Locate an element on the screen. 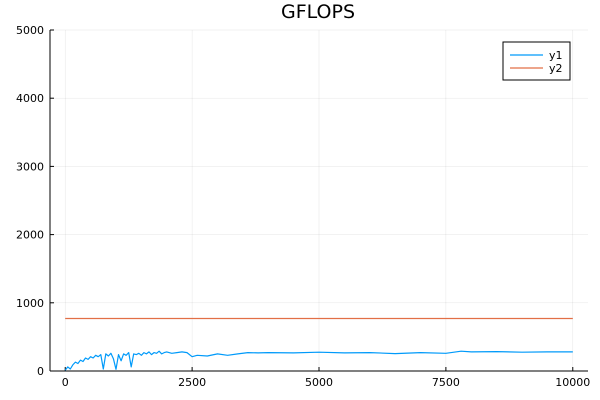 This screenshot has height=400, width=600. y-tick-label: 1000 is located at coordinates (30, 303).